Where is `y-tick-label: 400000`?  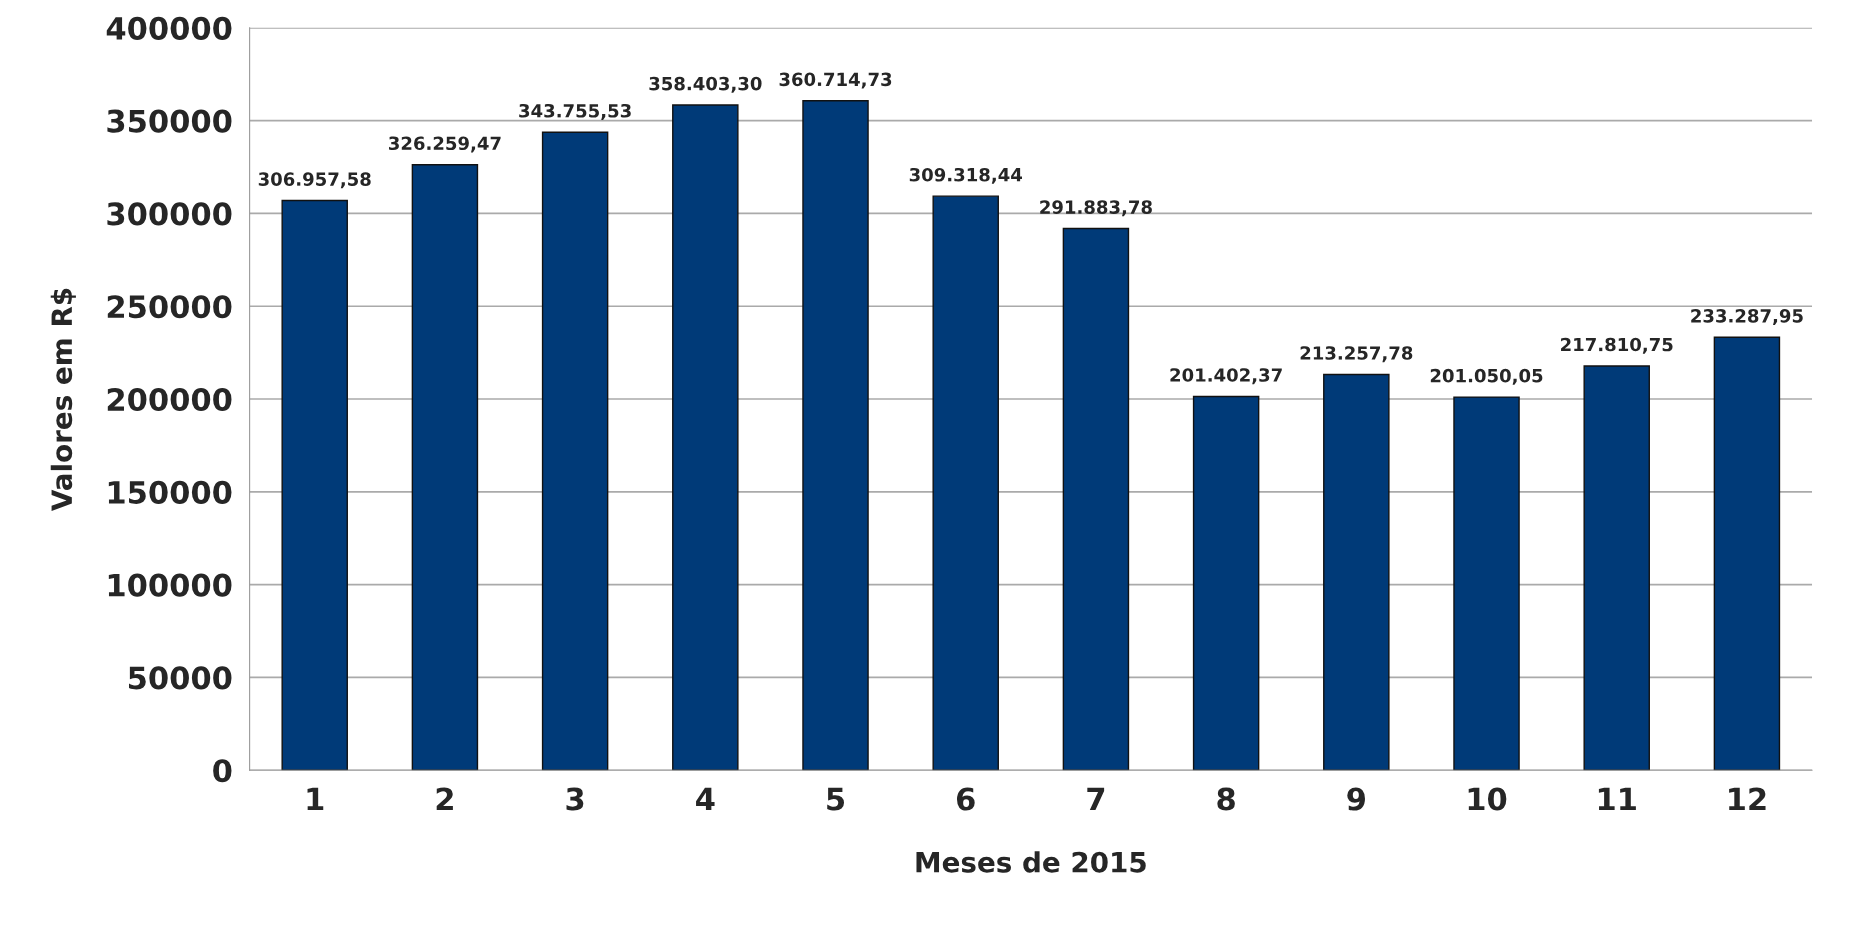 y-tick-label: 400000 is located at coordinates (169, 28).